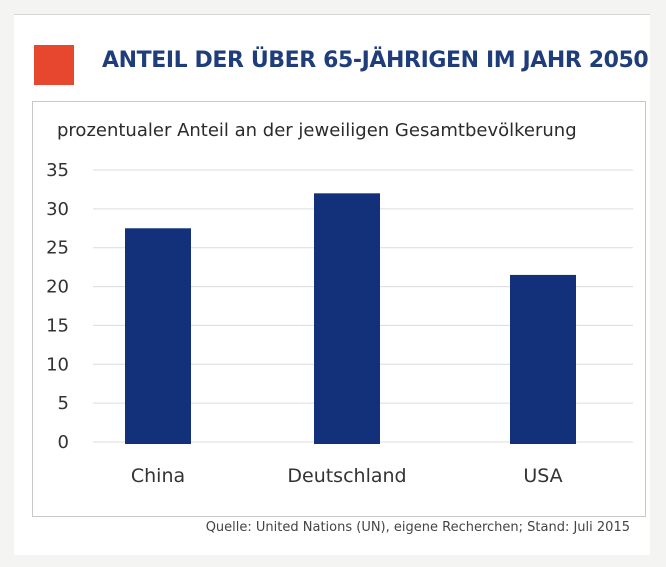 Image resolution: width=666 pixels, height=567 pixels. I want to click on accent-square, so click(54, 65).